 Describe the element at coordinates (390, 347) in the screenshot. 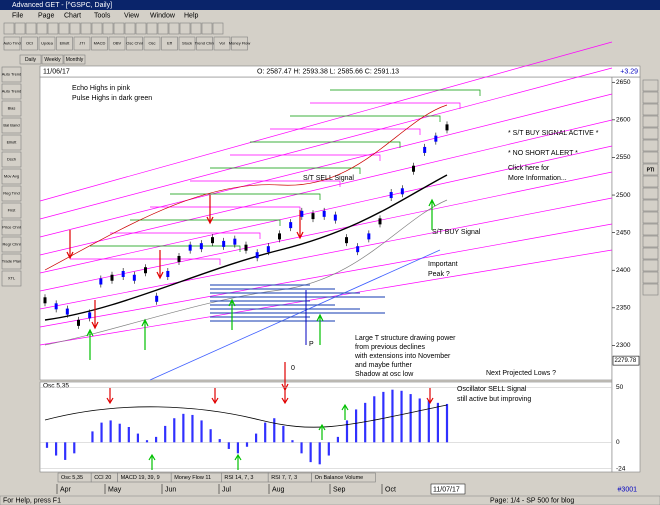

I see `annotation: from previous declines` at that location.